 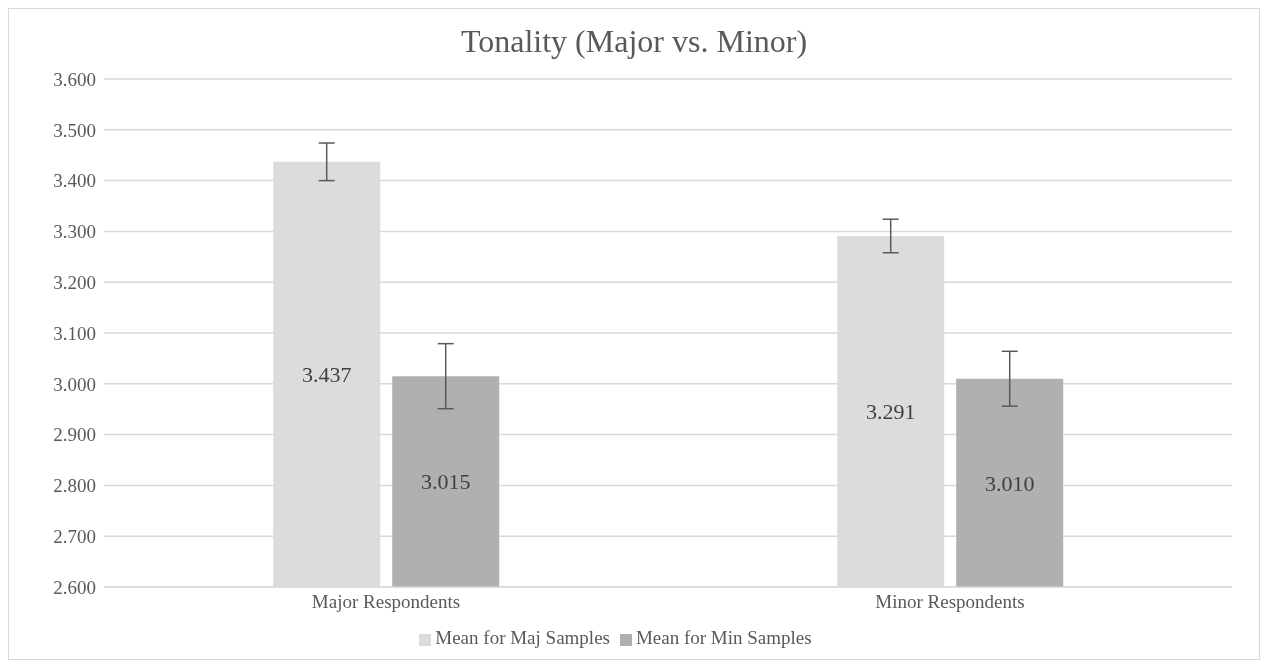 What do you see at coordinates (386, 602) in the screenshot?
I see `x-tick-label: Major Respondents` at bounding box center [386, 602].